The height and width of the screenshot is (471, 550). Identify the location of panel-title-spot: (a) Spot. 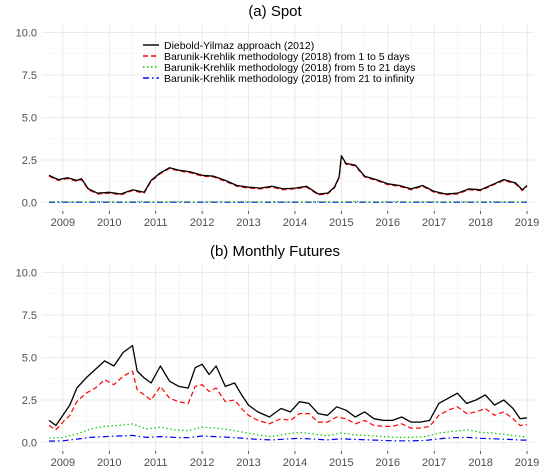
(275, 11).